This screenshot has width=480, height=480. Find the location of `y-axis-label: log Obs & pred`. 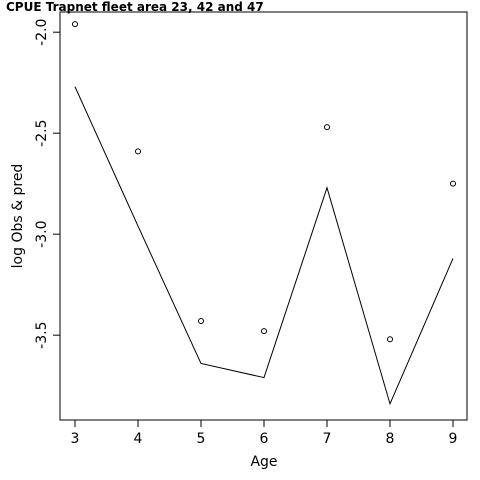

y-axis-label: log Obs & pred is located at coordinates (18, 216).